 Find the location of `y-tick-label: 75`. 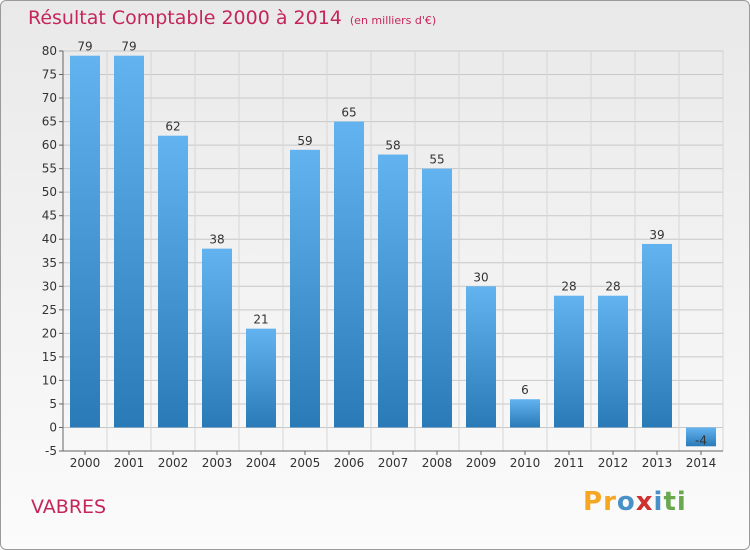

y-tick-label: 75 is located at coordinates (49, 75).